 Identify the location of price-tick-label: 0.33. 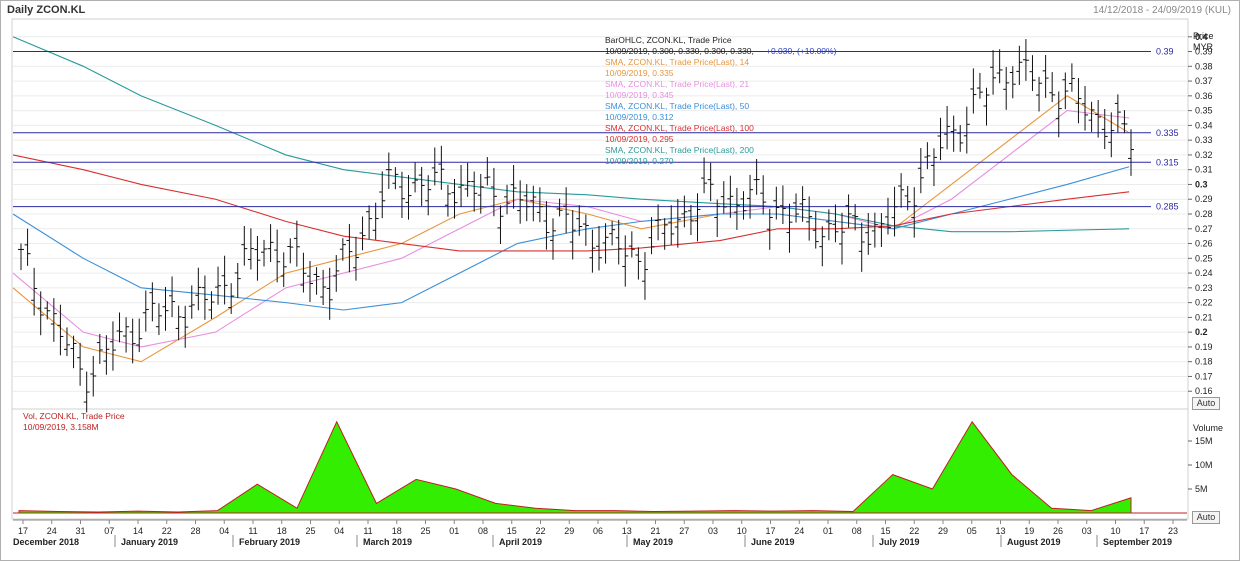
(1204, 140).